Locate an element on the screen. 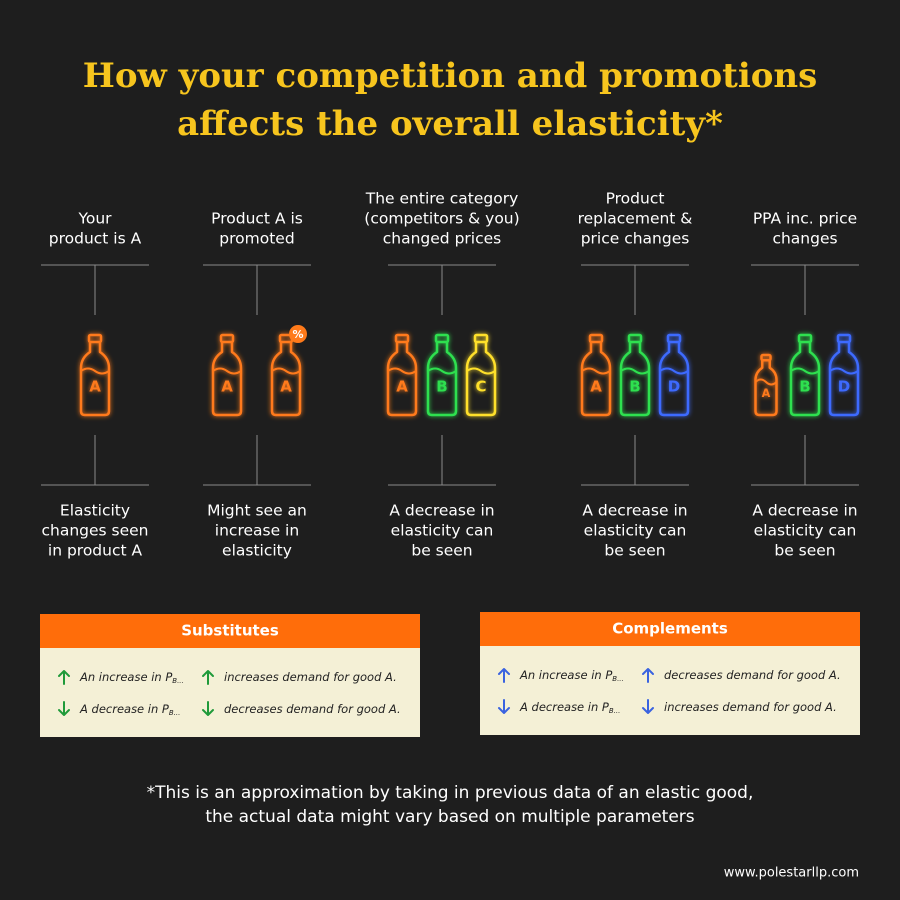 This screenshot has width=900, height=900. column-heading: promoted is located at coordinates (256, 239).